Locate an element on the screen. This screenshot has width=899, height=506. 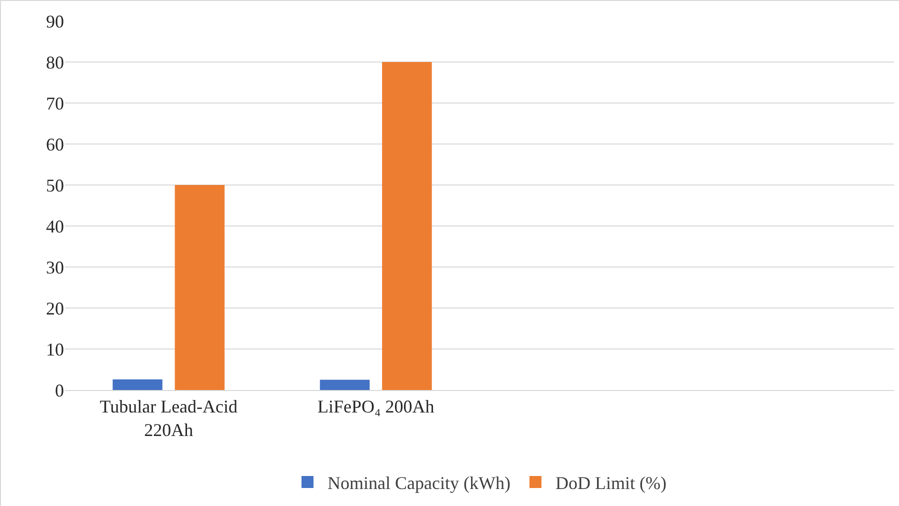
legend-label: DoD Limit (%) is located at coordinates (610, 483).